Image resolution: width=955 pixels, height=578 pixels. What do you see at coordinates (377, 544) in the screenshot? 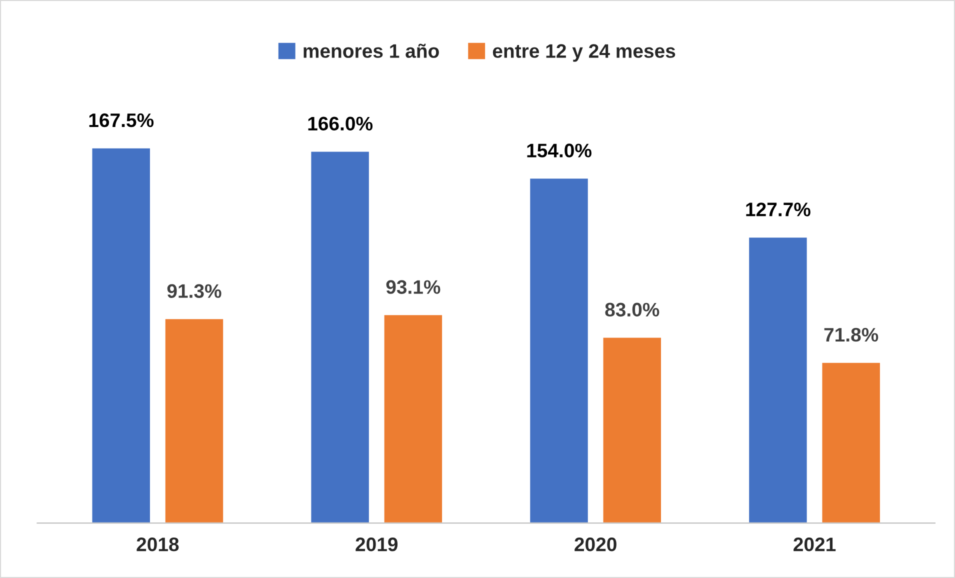
I see `x-tick-label: 2019` at bounding box center [377, 544].